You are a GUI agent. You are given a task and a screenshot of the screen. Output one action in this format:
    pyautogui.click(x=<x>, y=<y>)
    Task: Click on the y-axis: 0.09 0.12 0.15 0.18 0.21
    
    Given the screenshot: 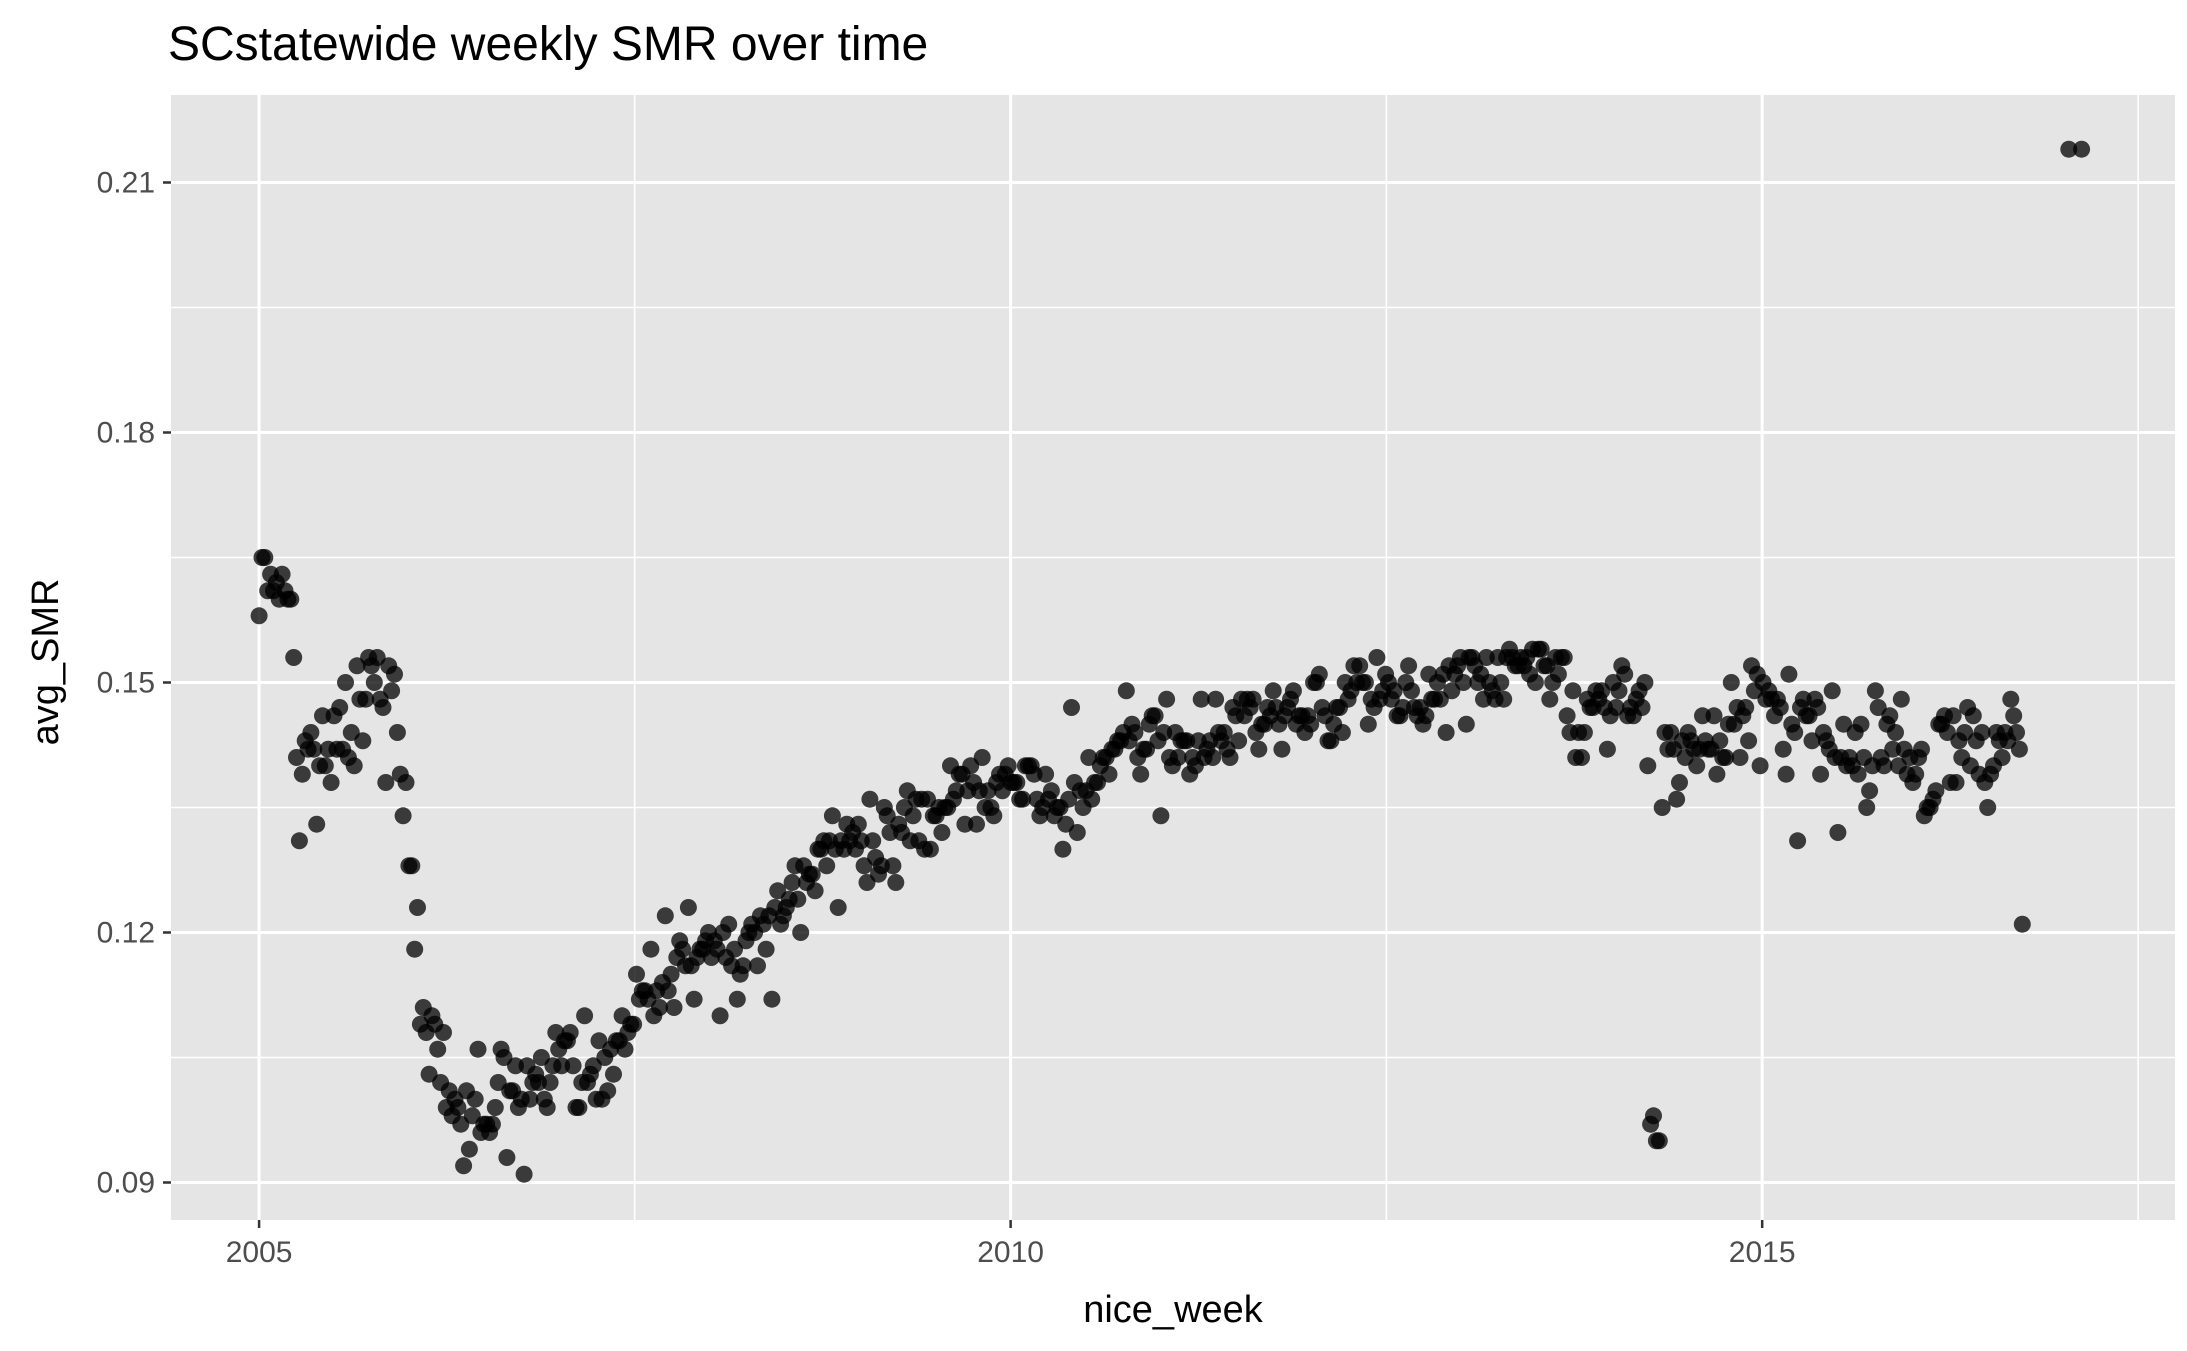 What is the action you would take?
    pyautogui.click(x=134, y=683)
    